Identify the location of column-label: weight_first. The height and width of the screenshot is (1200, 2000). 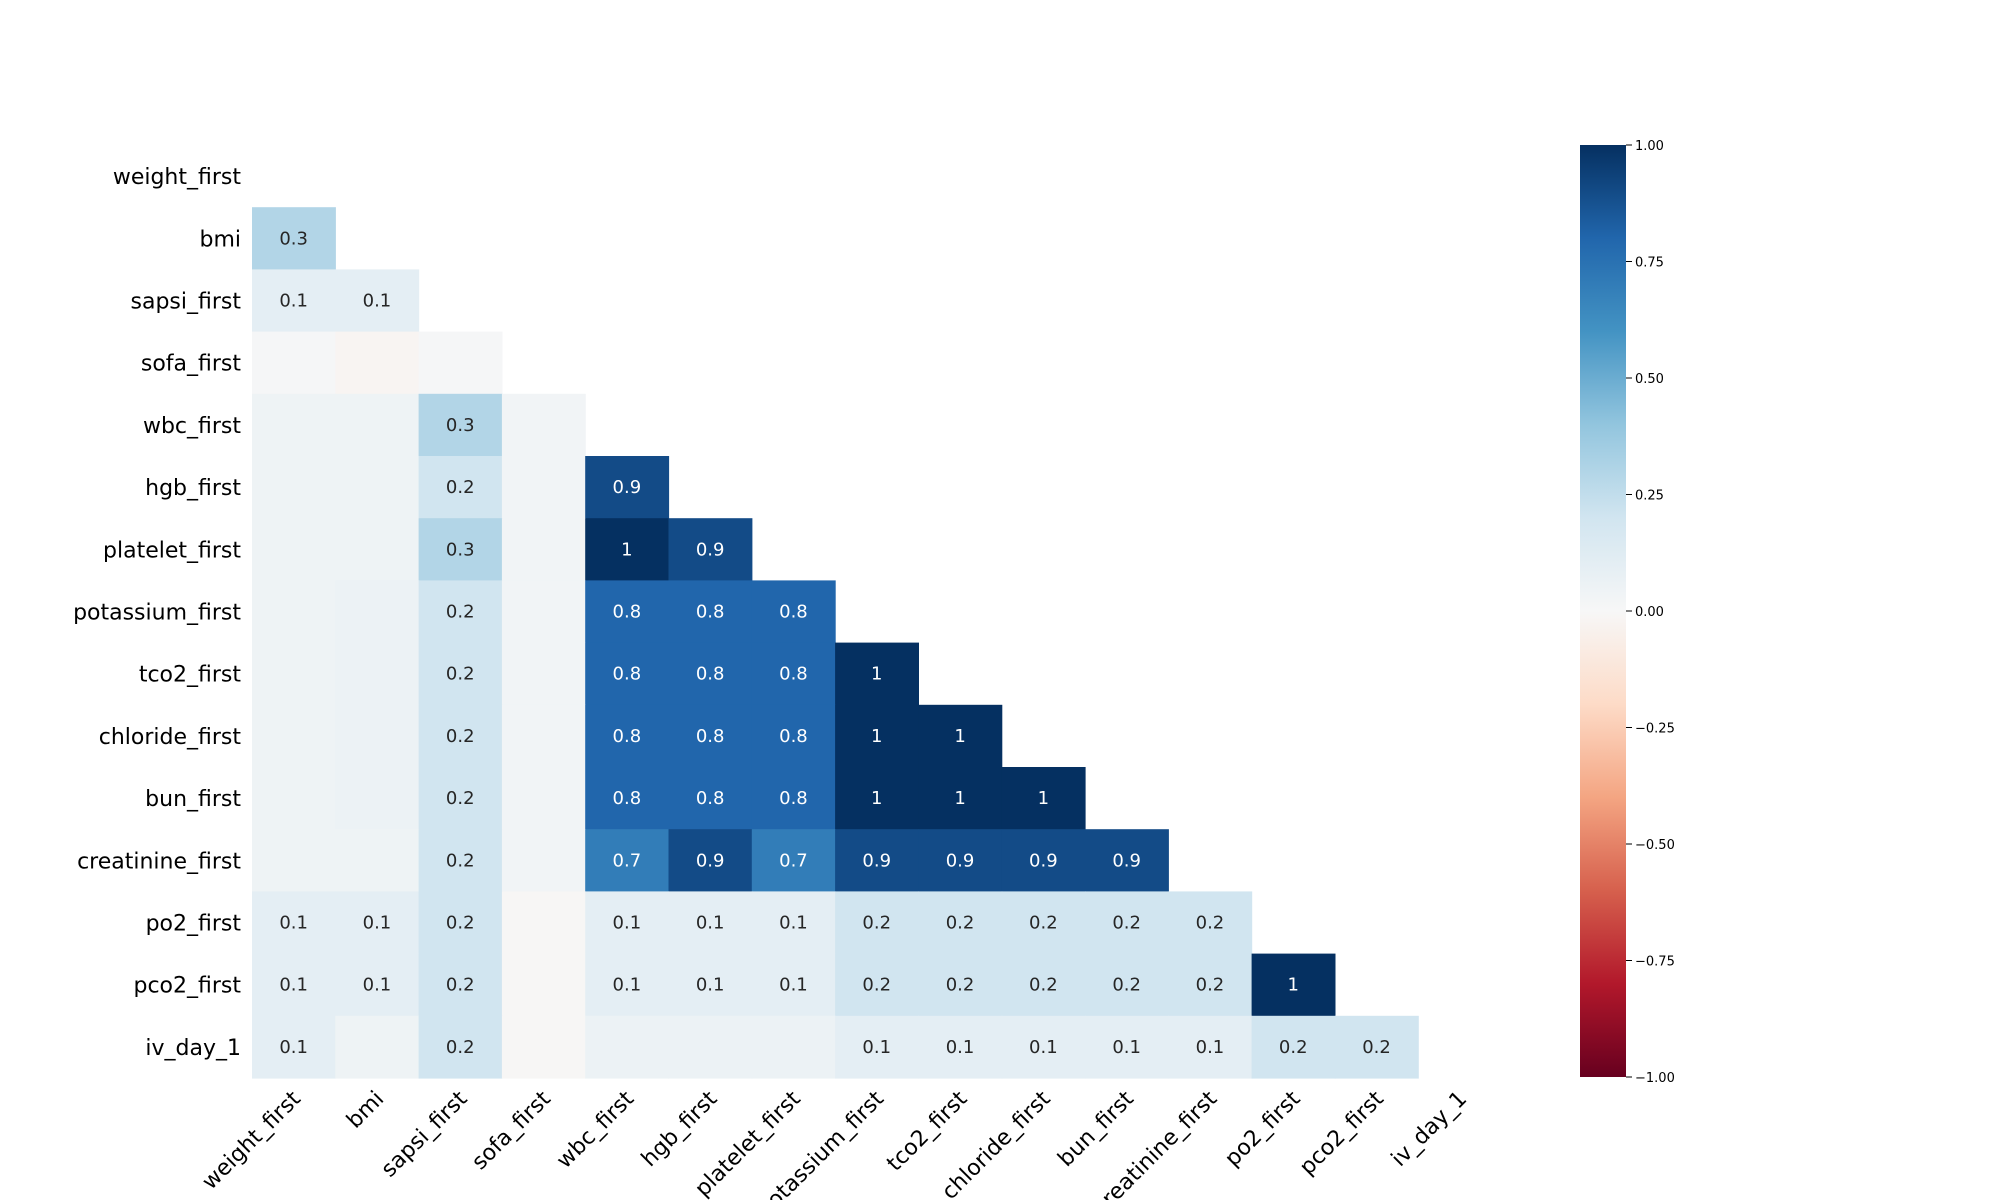
(252, 1140).